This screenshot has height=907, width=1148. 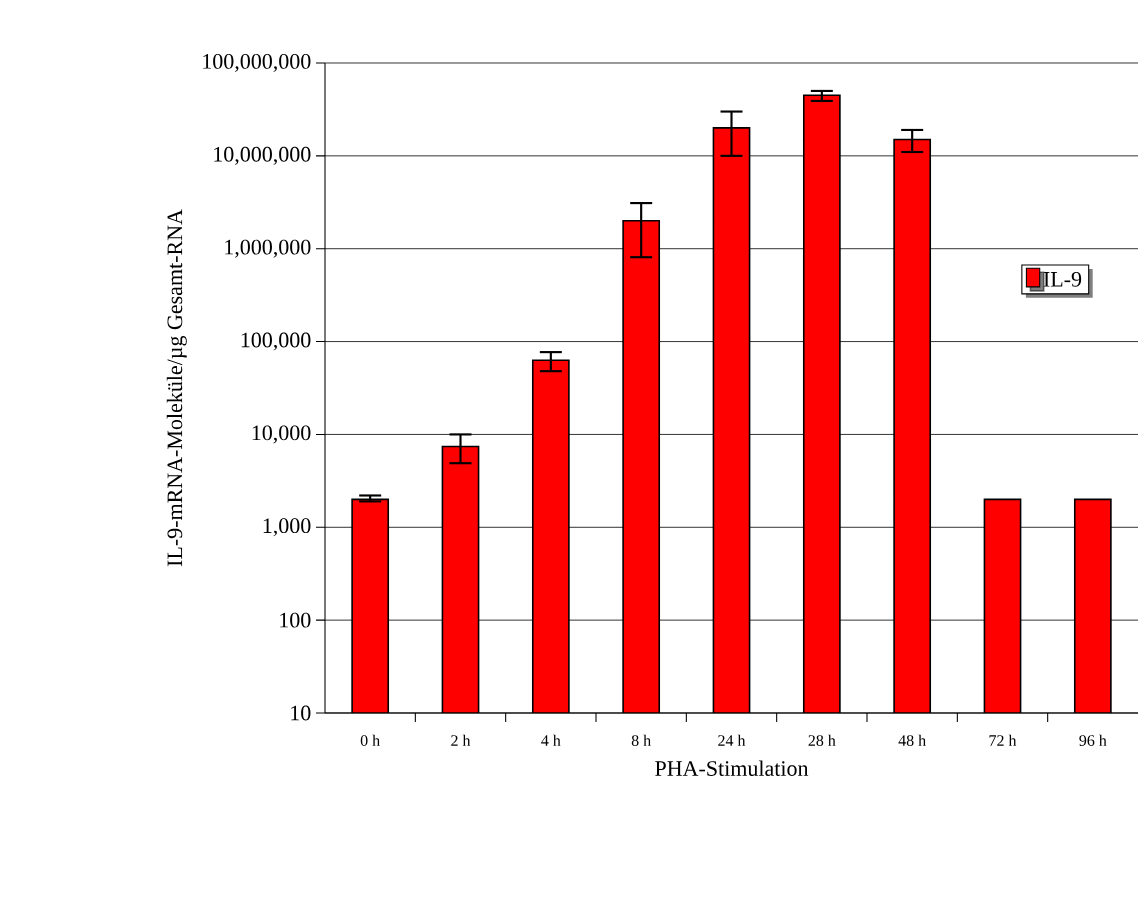 What do you see at coordinates (732, 768) in the screenshot?
I see `x-axis-title: PHA-Stimulation` at bounding box center [732, 768].